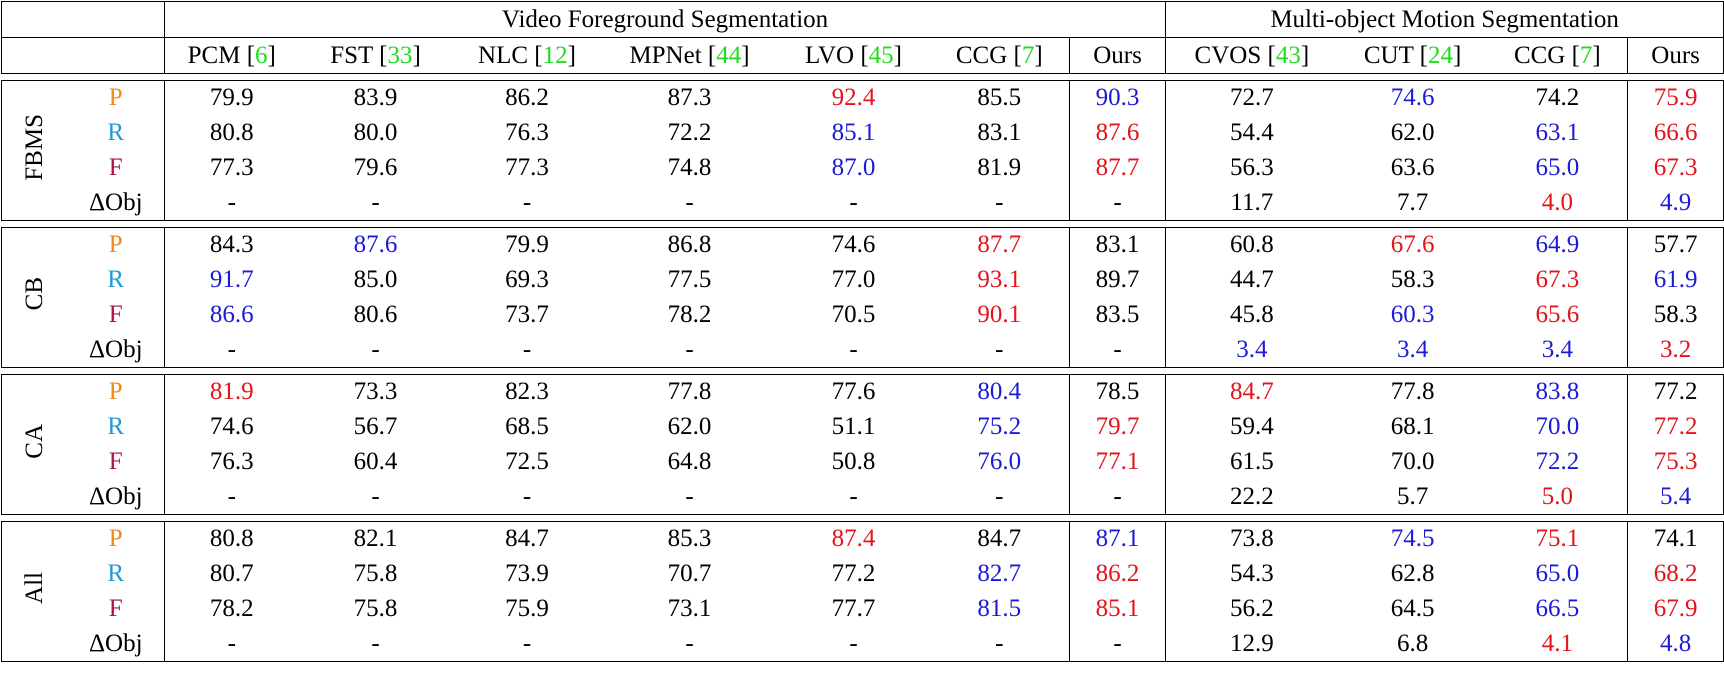  I want to click on score-cell: 5.7, so click(1412, 497).